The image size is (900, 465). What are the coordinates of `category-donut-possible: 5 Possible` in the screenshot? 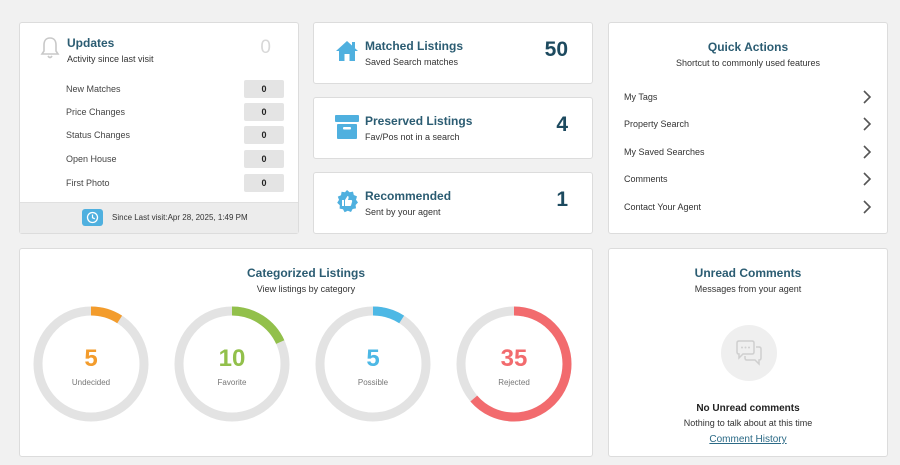 It's located at (373, 364).